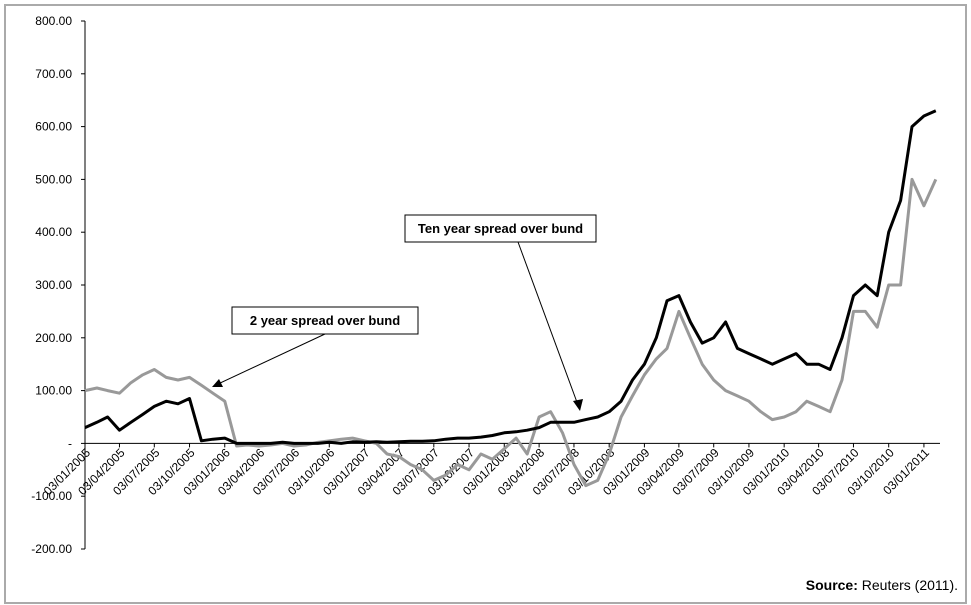  What do you see at coordinates (53, 391) in the screenshot?
I see `y-tick-label: 100.00` at bounding box center [53, 391].